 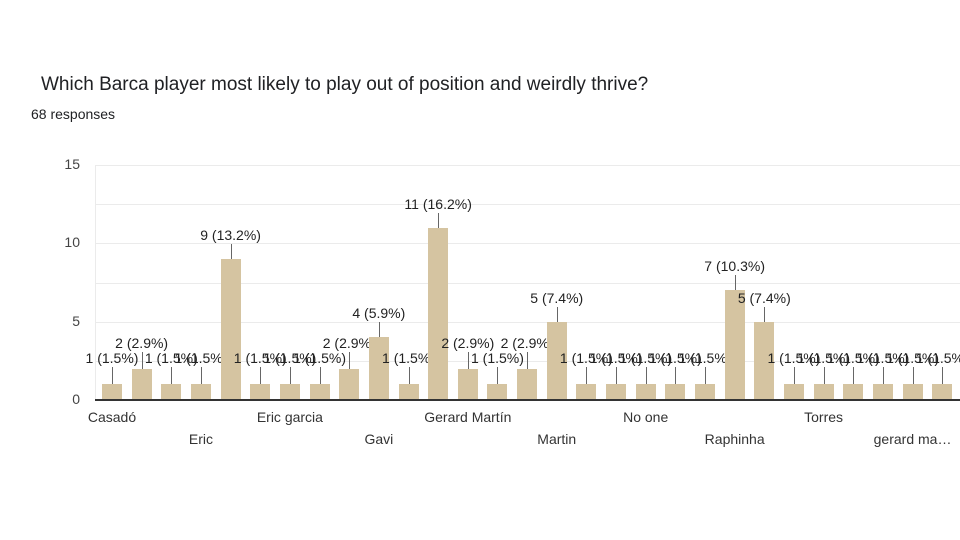 I want to click on x-axis-line, so click(x=527, y=400).